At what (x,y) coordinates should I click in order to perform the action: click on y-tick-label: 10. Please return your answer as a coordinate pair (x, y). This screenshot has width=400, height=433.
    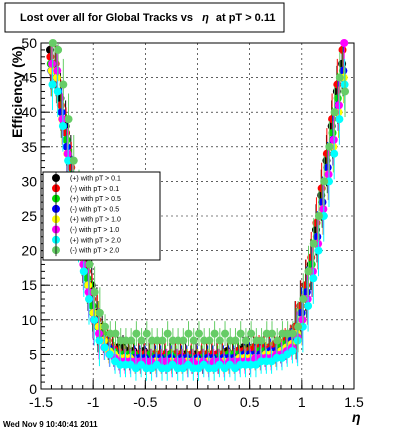
    Looking at the image, I should click on (29, 320).